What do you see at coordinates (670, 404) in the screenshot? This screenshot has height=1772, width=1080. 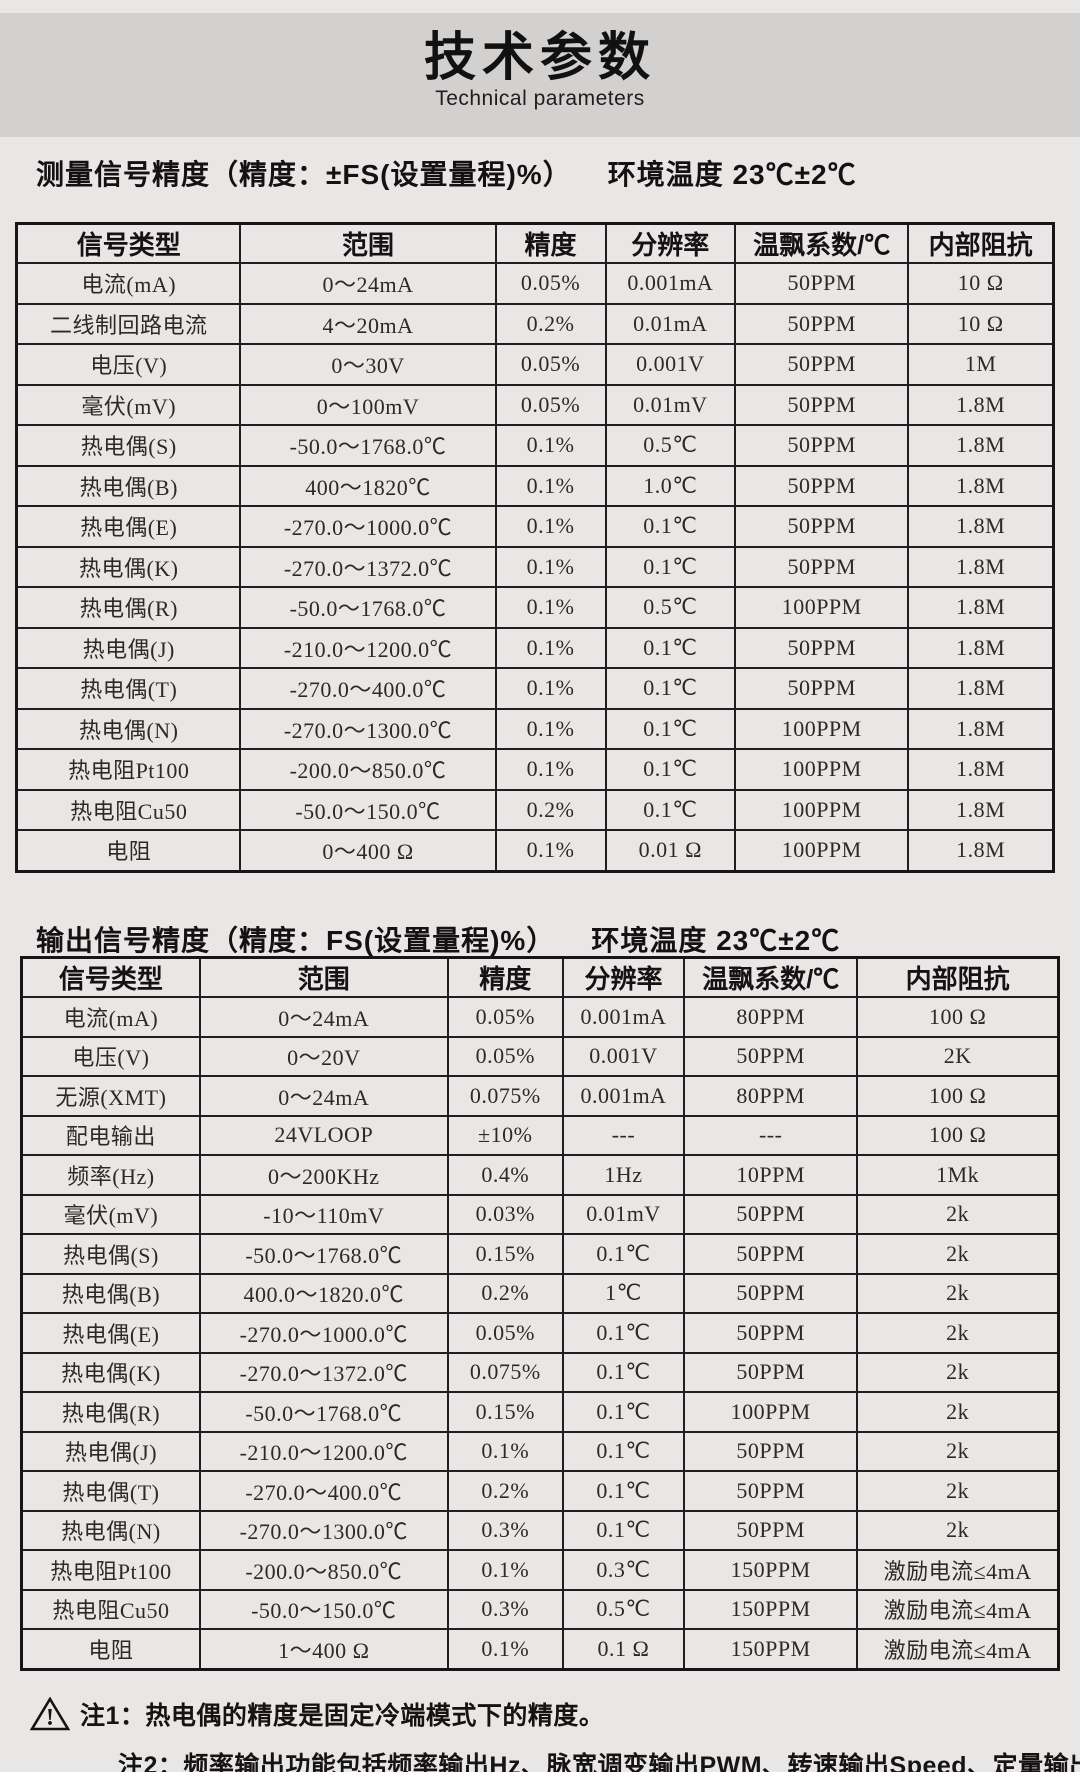 I see `table-cell: 0.01mV` at bounding box center [670, 404].